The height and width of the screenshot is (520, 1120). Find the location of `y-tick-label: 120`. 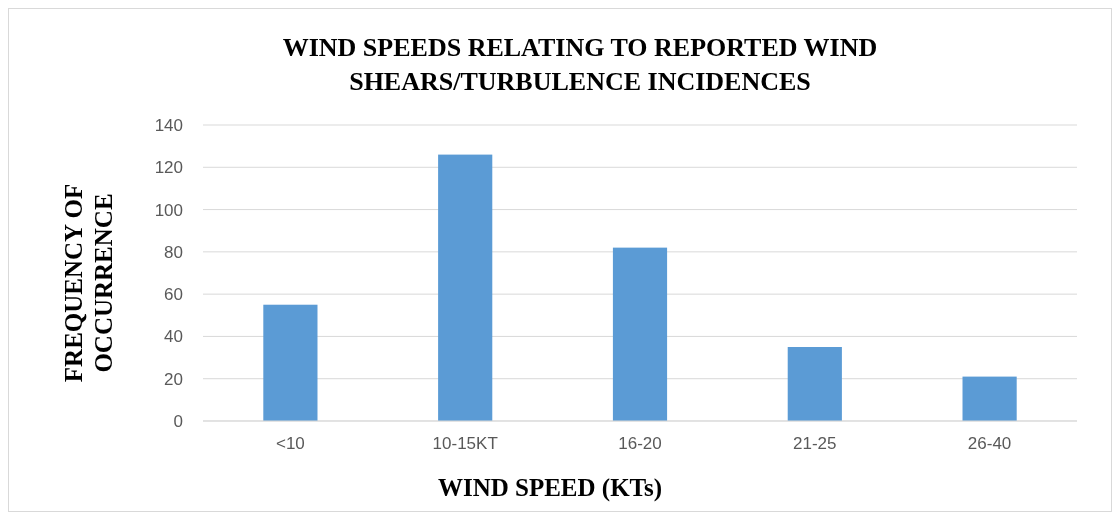

y-tick-label: 120 is located at coordinates (168, 168).